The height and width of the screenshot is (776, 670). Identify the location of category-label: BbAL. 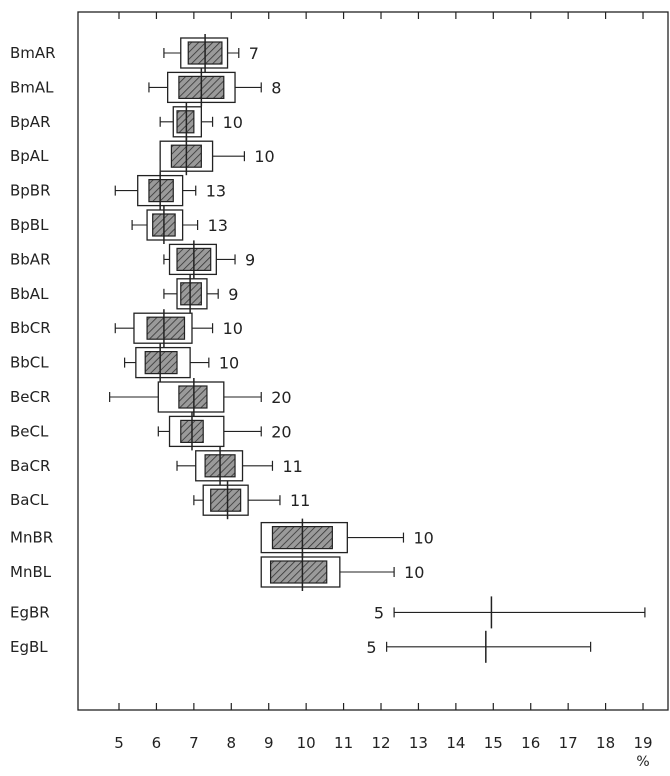
(29, 294).